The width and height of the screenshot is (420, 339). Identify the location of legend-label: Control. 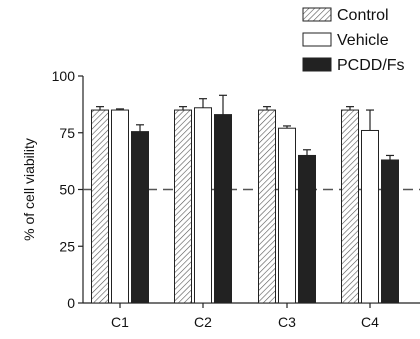
(363, 15).